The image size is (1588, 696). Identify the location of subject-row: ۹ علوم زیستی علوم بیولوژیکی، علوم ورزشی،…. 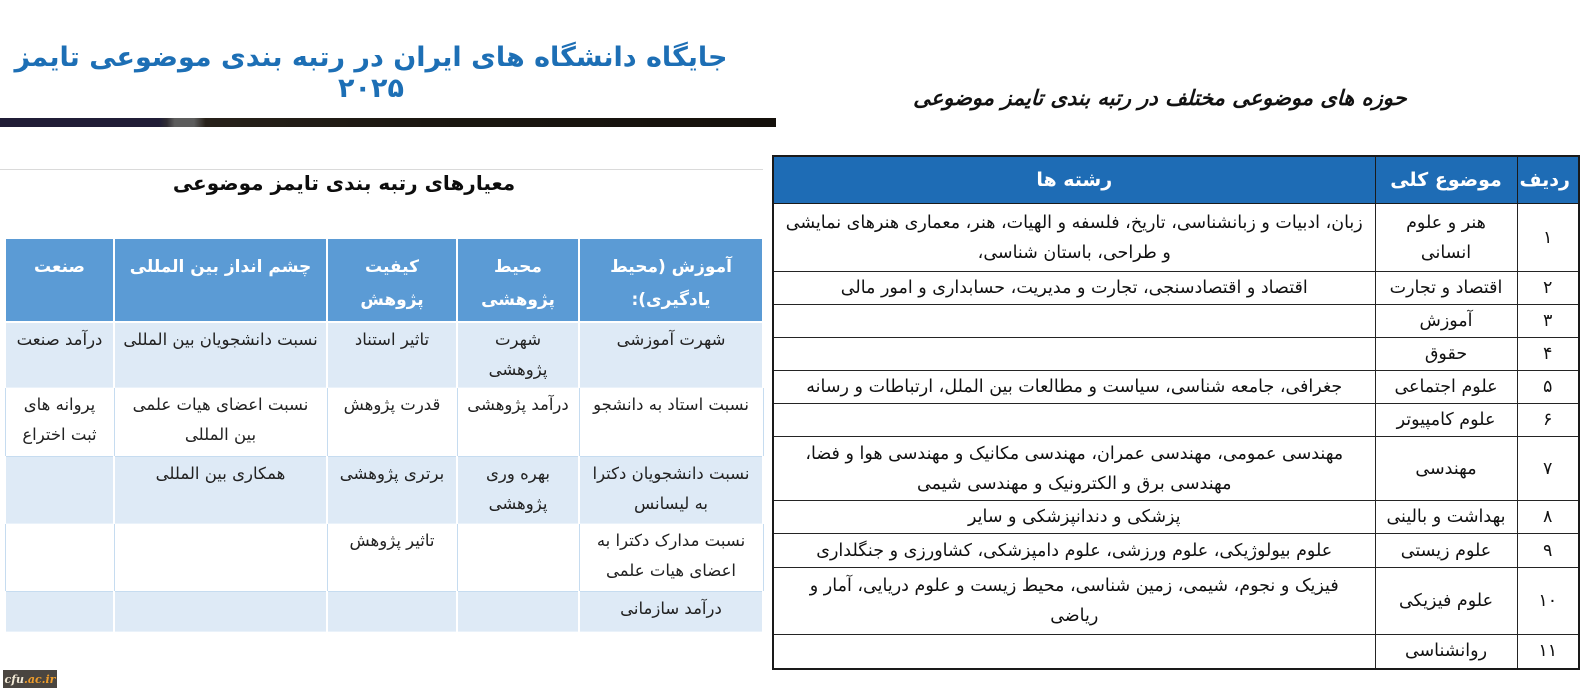
(1176, 550).